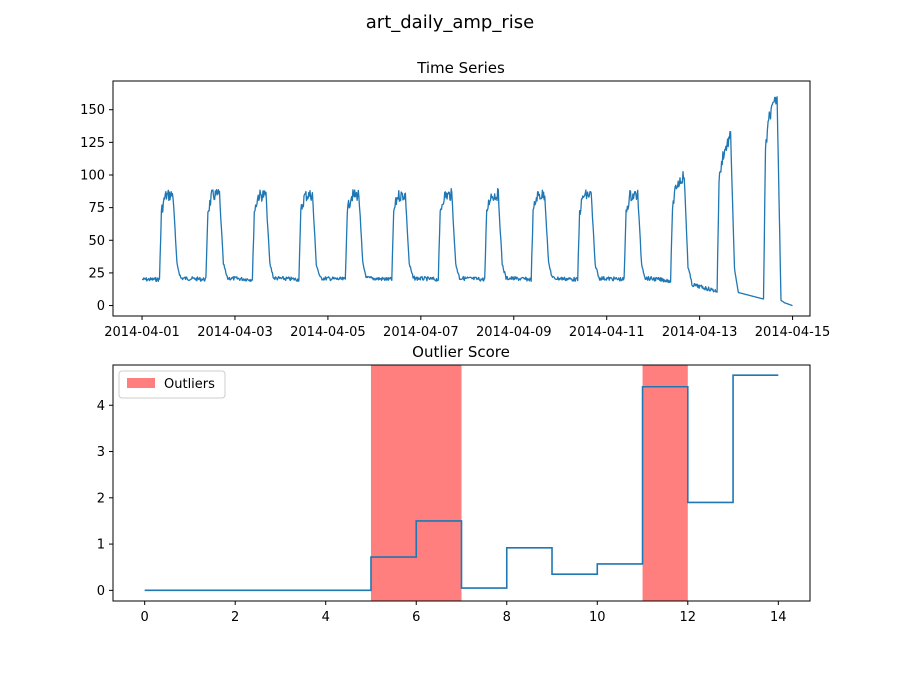 The height and width of the screenshot is (675, 900). What do you see at coordinates (597, 617) in the screenshot?
I see `x-tick-label: 10` at bounding box center [597, 617].